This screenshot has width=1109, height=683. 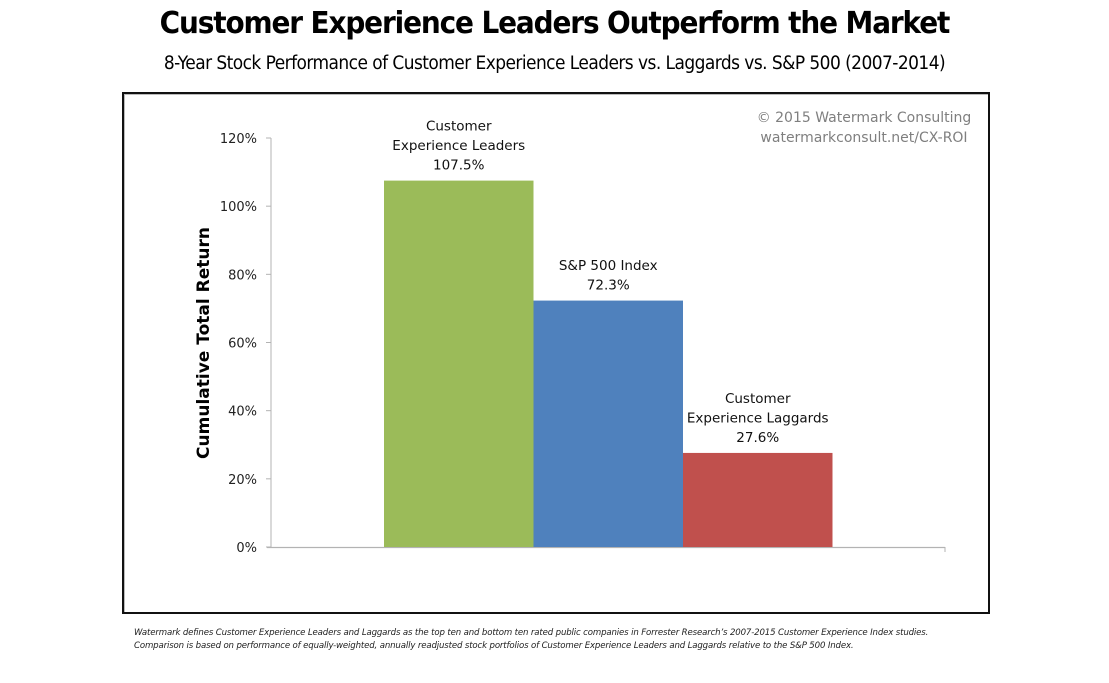 I want to click on bar-value-label: 72.3%, so click(x=608, y=286).